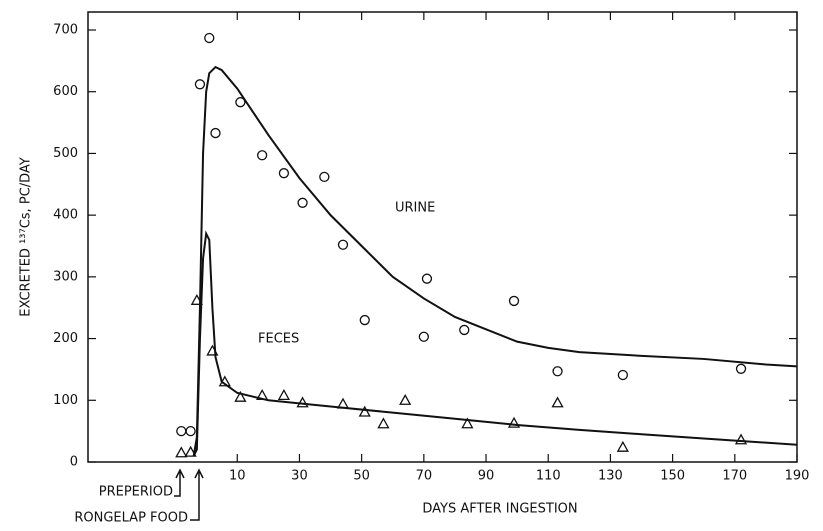  Describe the element at coordinates (65, 400) in the screenshot. I see `y-tick-label: 100` at that location.